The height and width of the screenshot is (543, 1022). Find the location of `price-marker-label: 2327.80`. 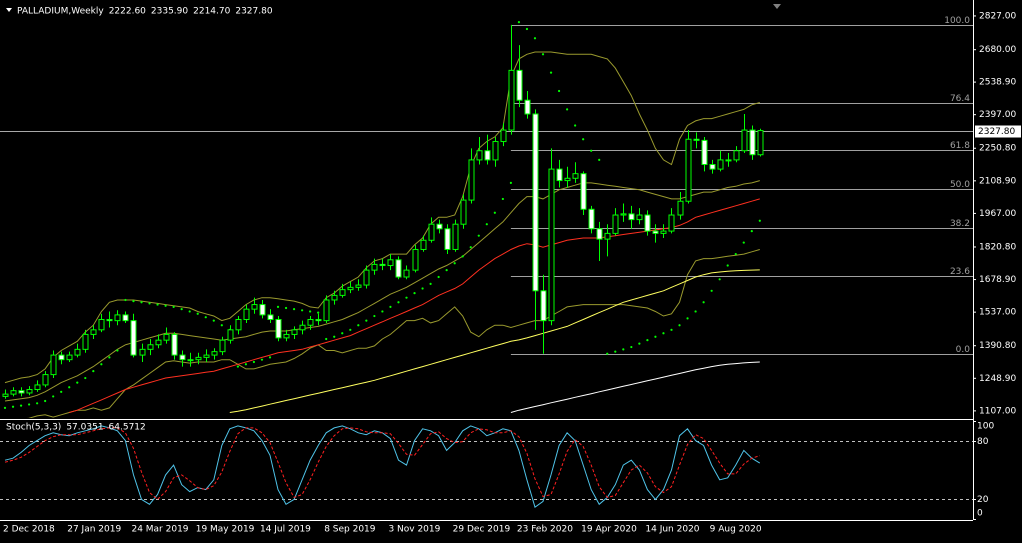

price-marker-label: 2327.80 is located at coordinates (996, 132).